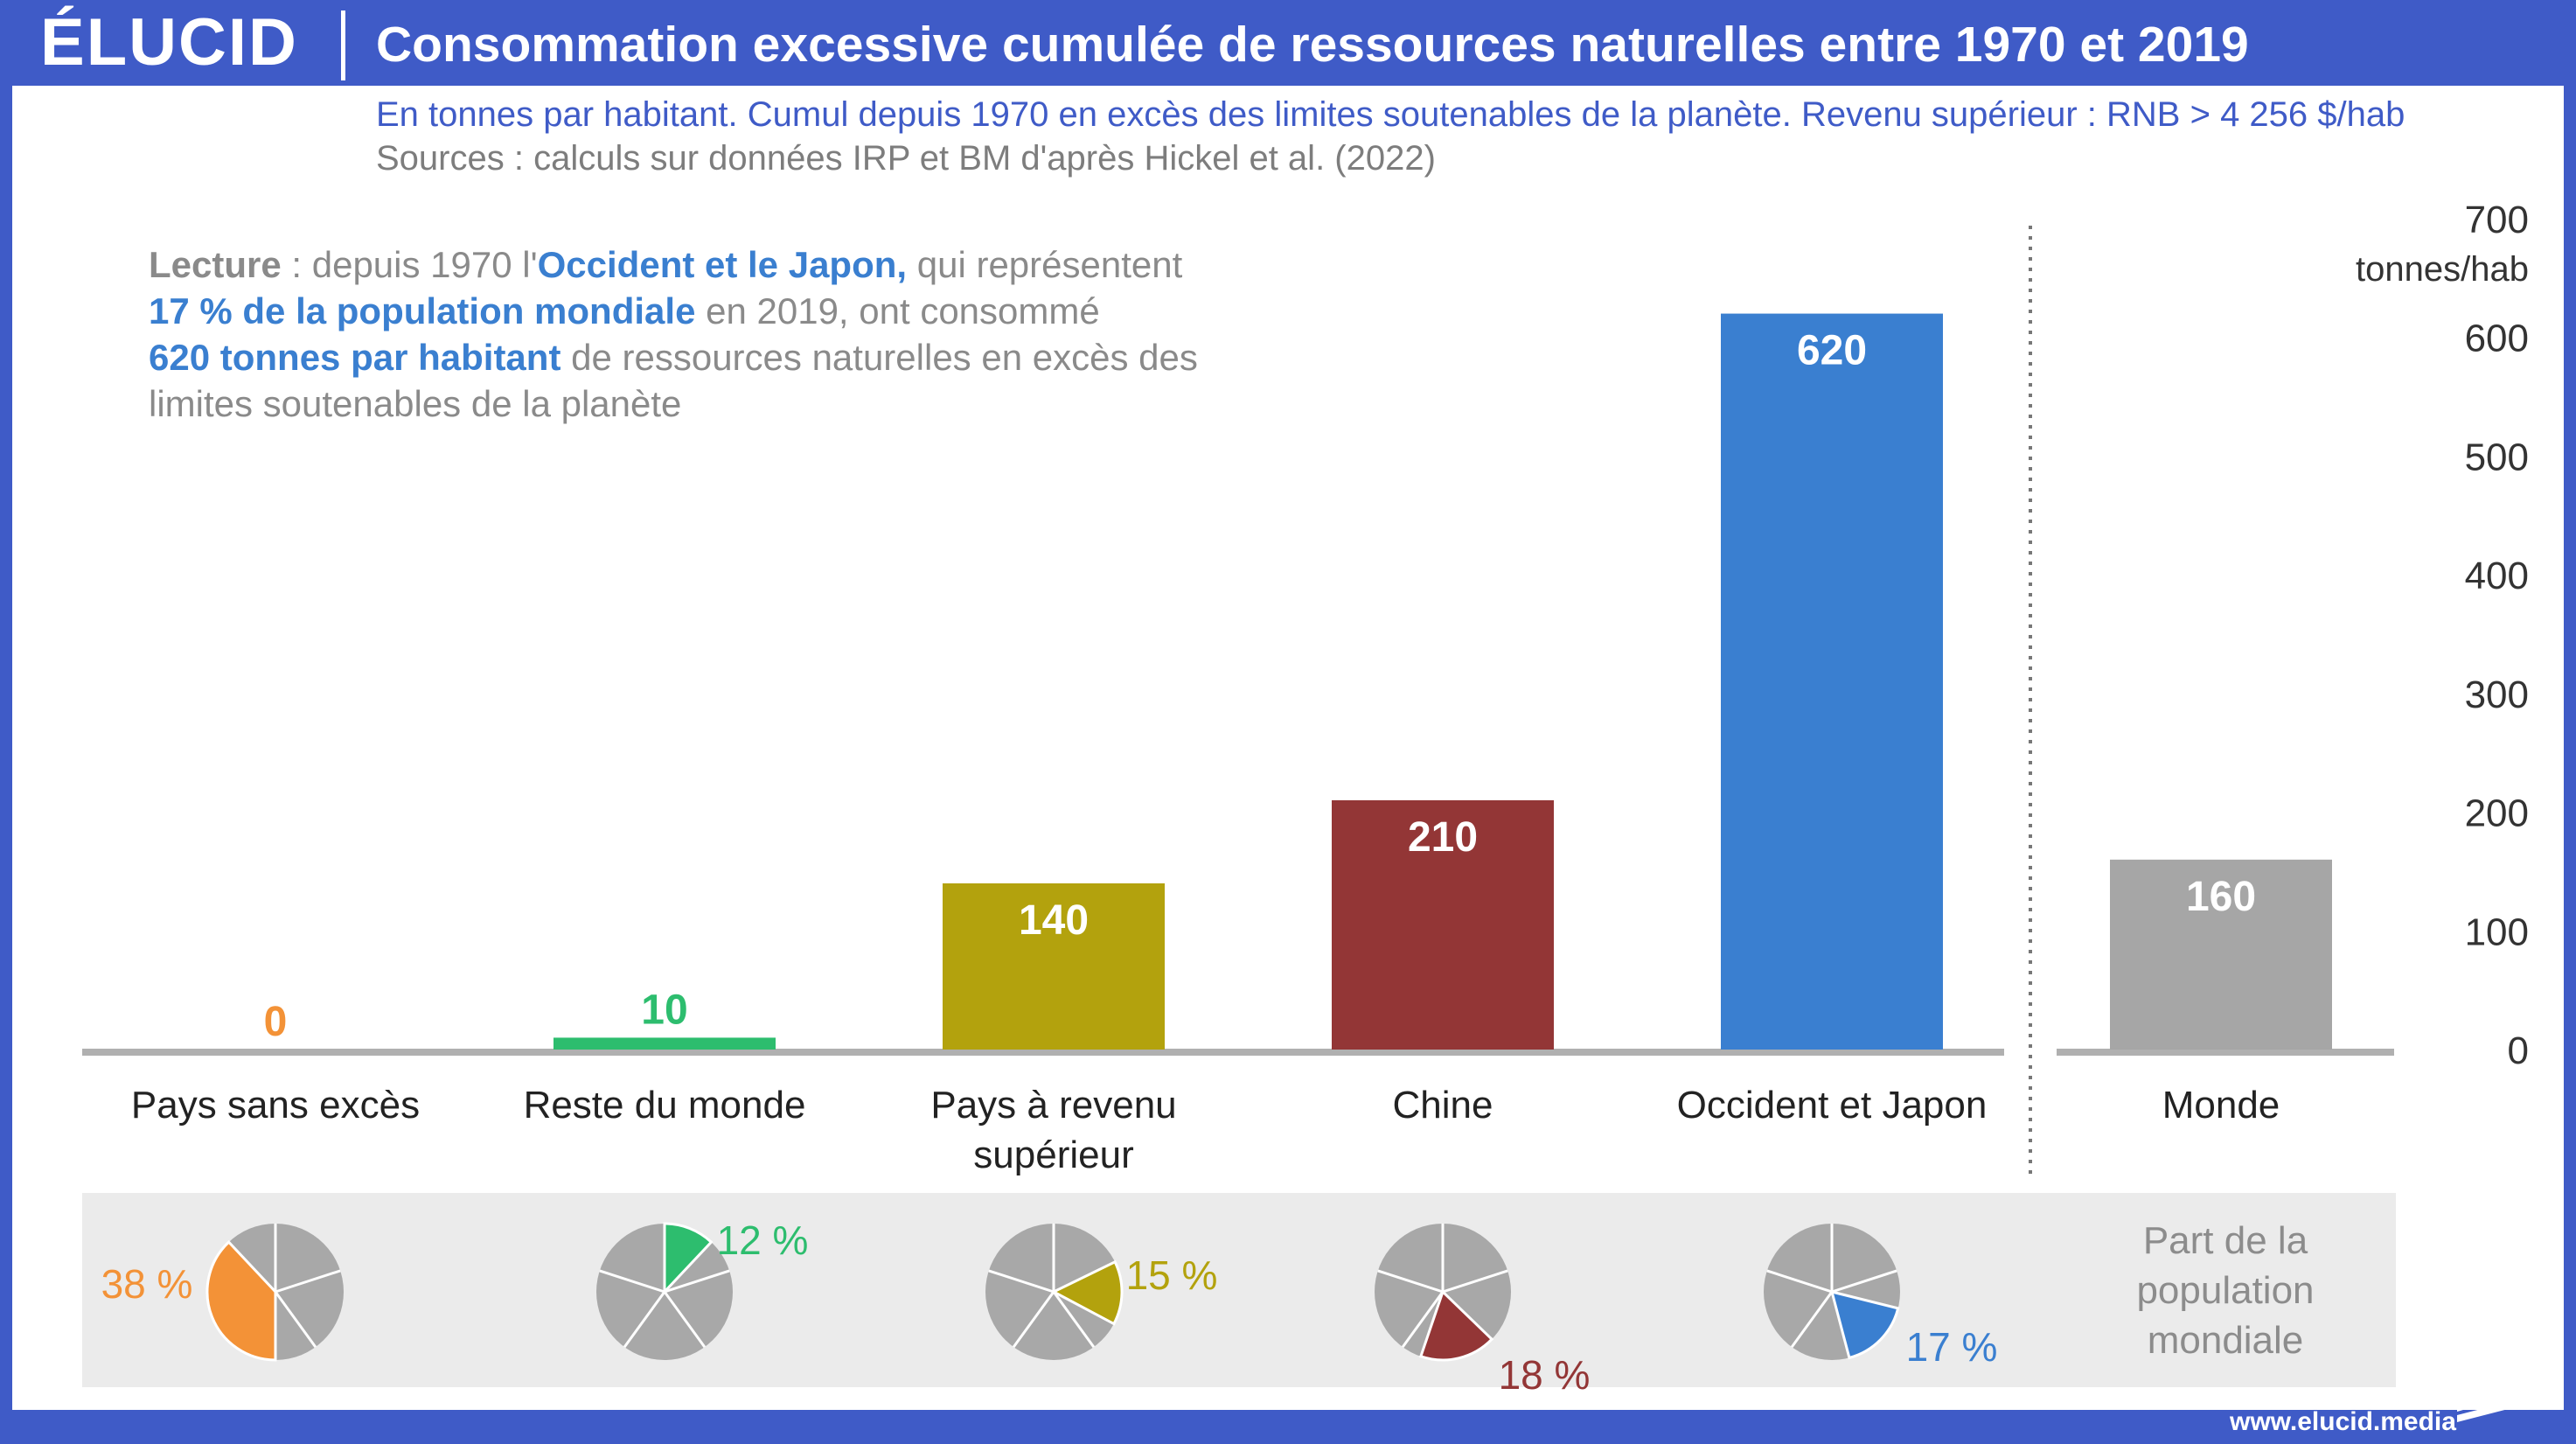 The image size is (2576, 1444). What do you see at coordinates (2497, 576) in the screenshot?
I see `y-tick-label: 400` at bounding box center [2497, 576].